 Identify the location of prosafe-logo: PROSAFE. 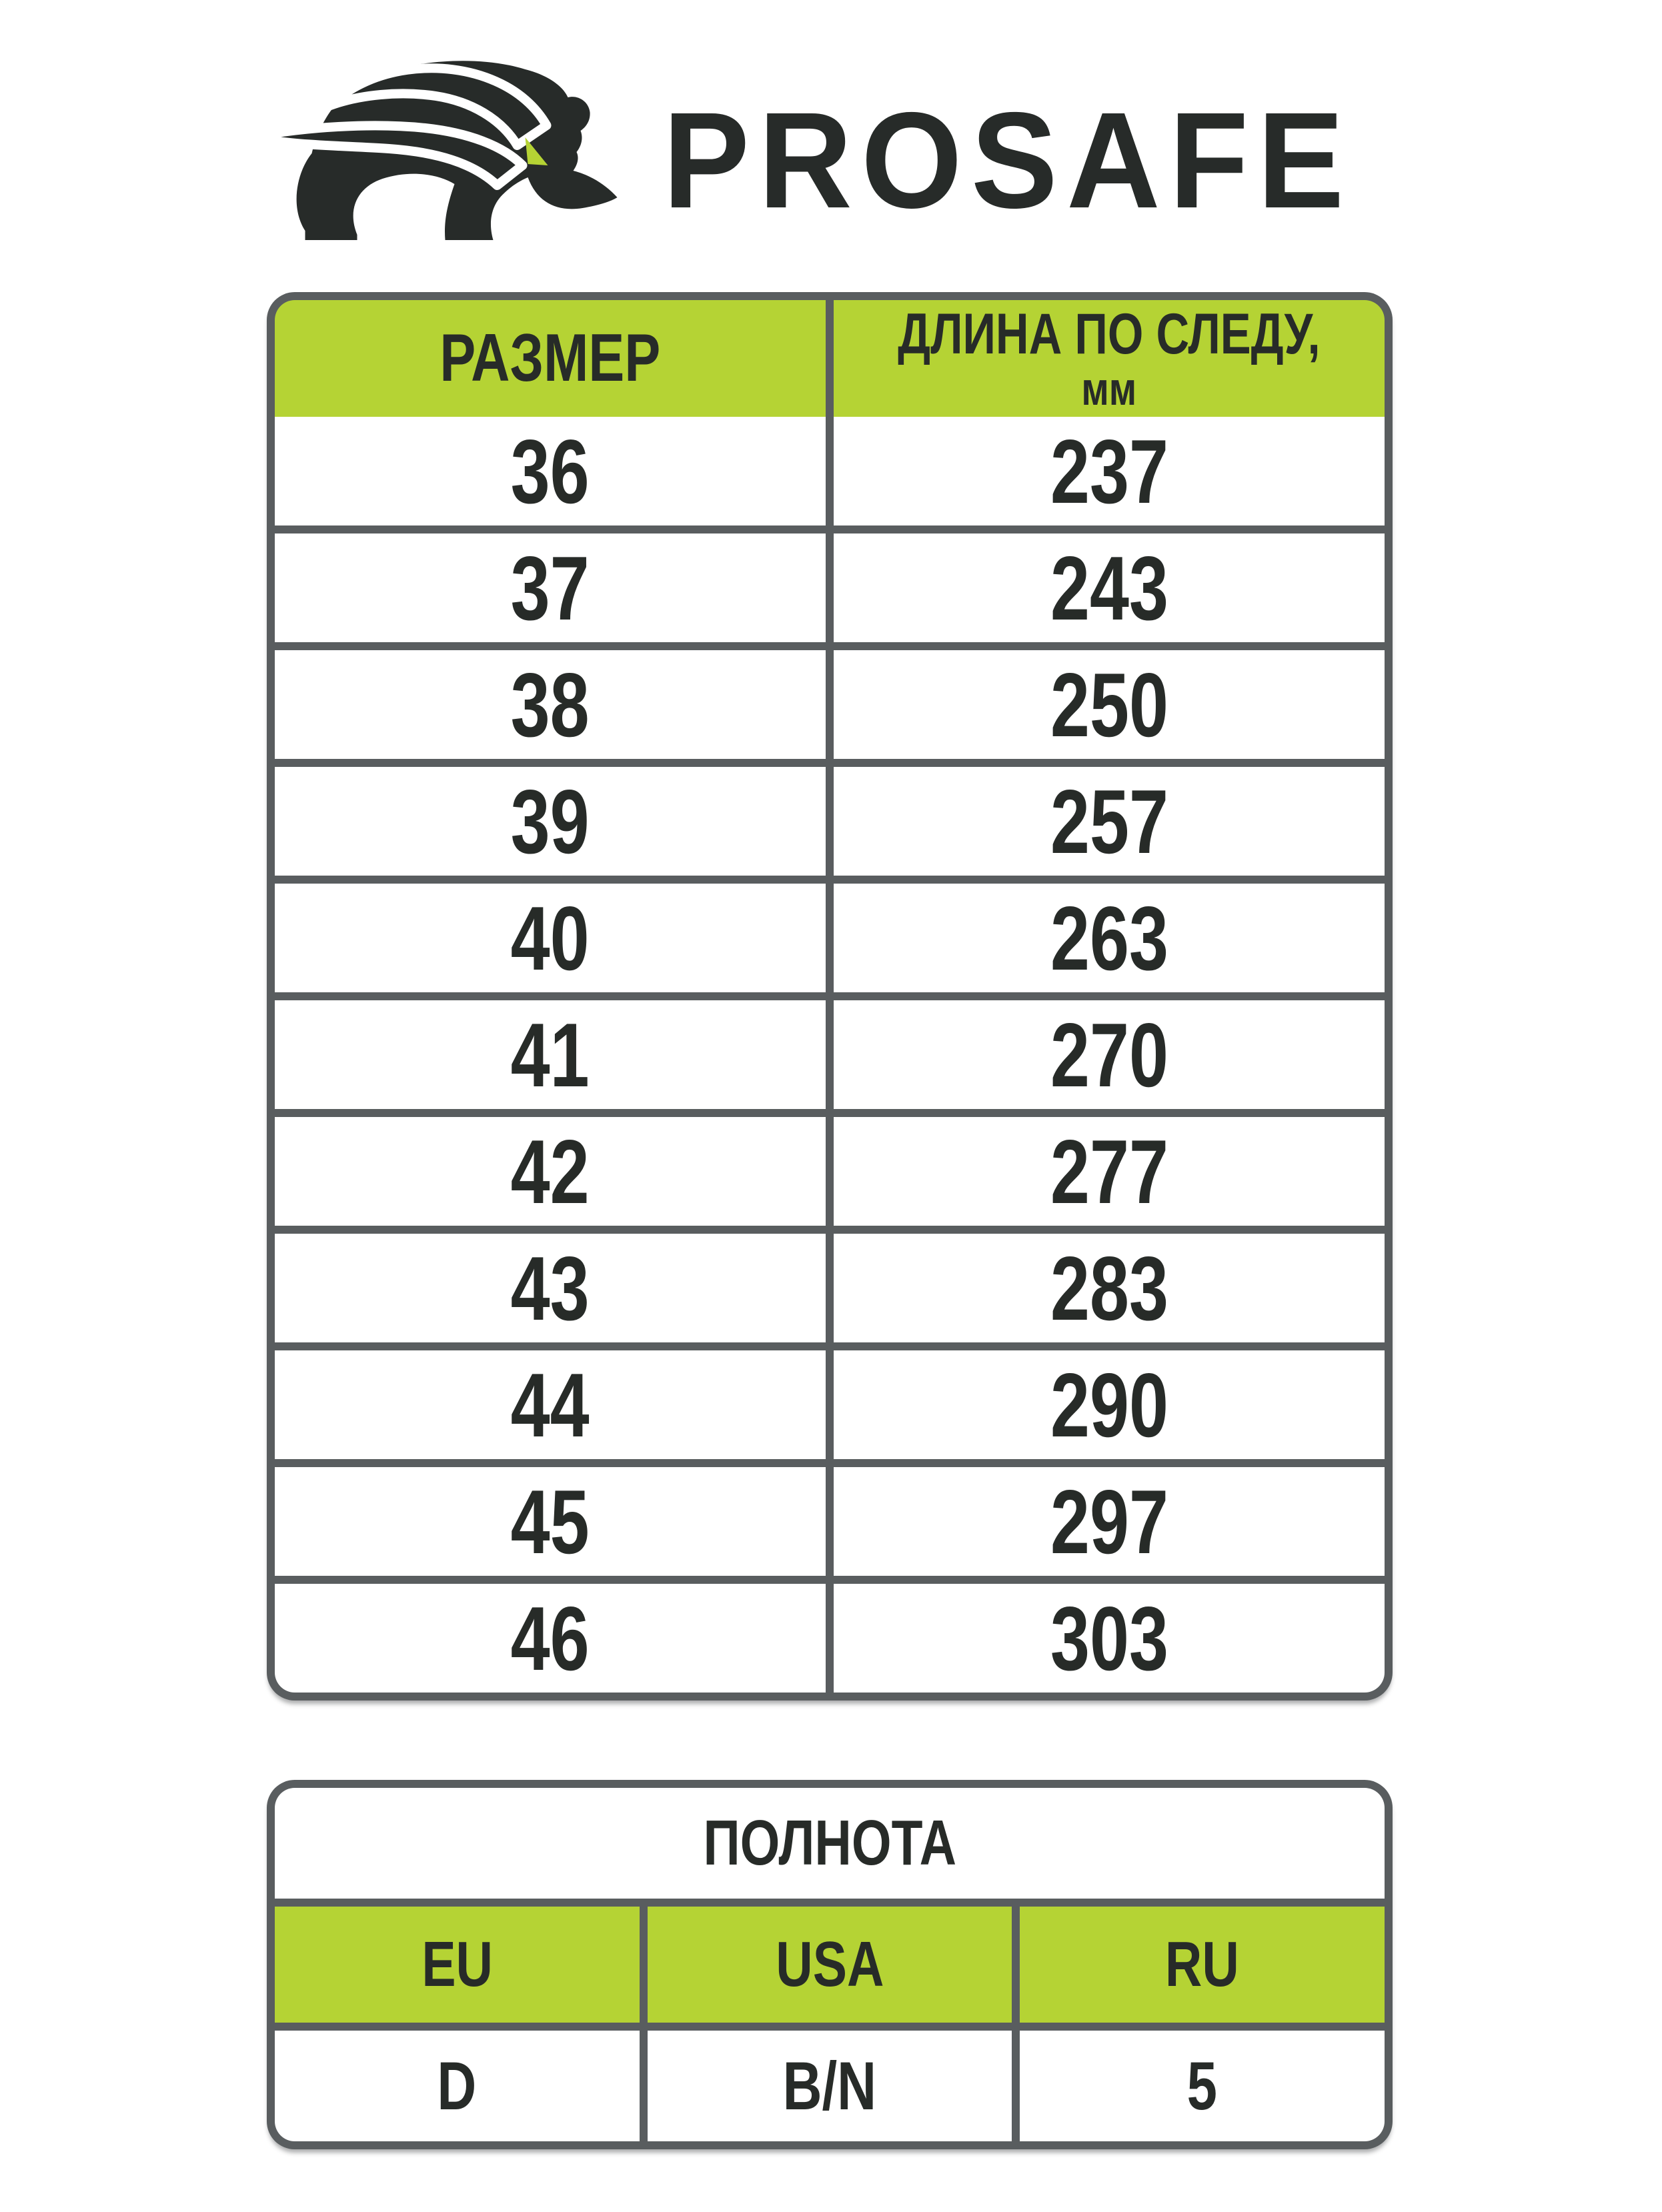
(830, 150).